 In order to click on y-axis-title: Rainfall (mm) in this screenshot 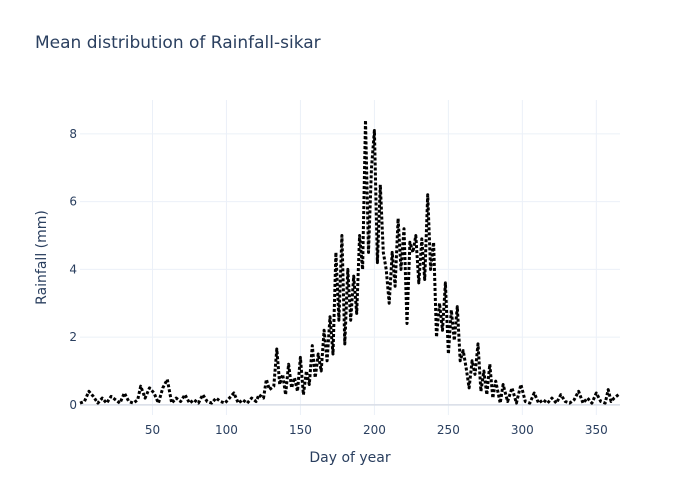, I will do `click(42, 257)`.